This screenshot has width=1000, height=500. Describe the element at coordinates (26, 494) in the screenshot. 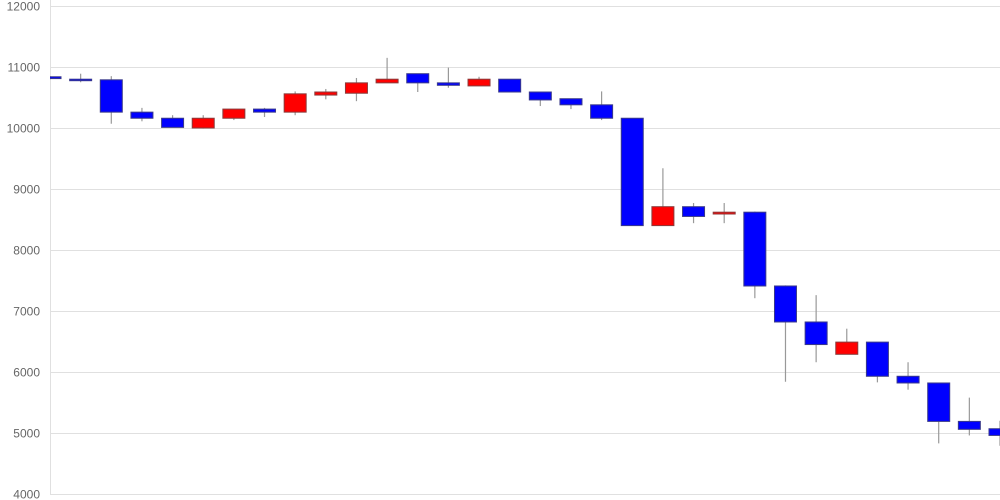

I see `y-tick-label: 4000` at that location.